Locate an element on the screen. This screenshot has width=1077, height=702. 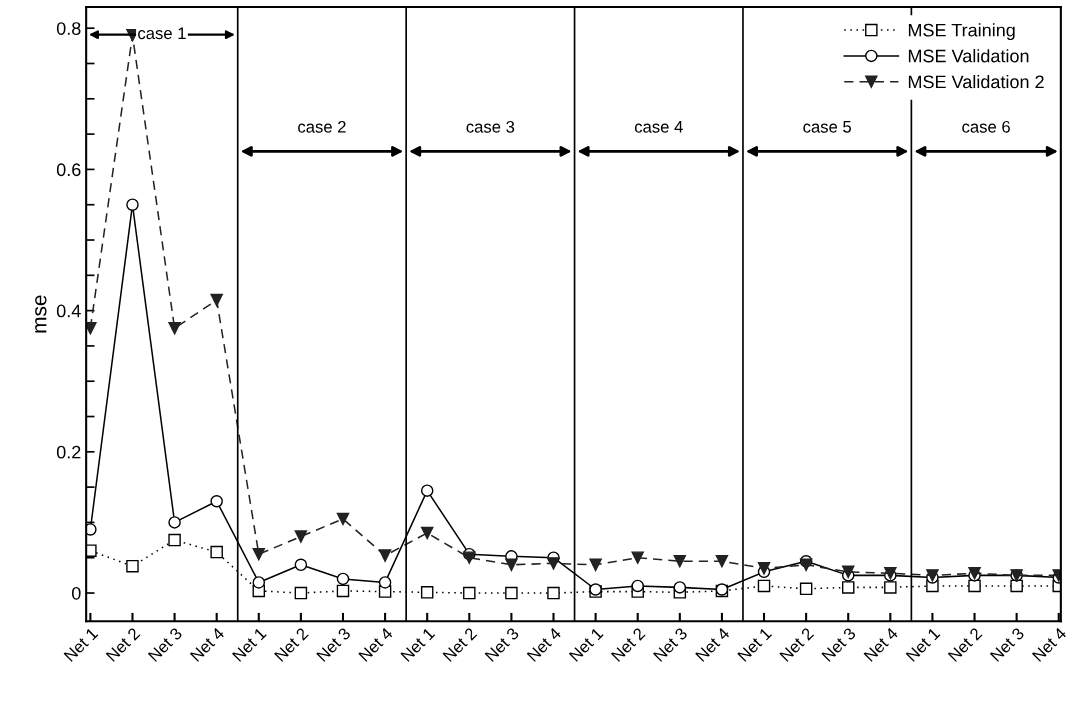
y-tick-label: 0.6 is located at coordinates (68, 170).